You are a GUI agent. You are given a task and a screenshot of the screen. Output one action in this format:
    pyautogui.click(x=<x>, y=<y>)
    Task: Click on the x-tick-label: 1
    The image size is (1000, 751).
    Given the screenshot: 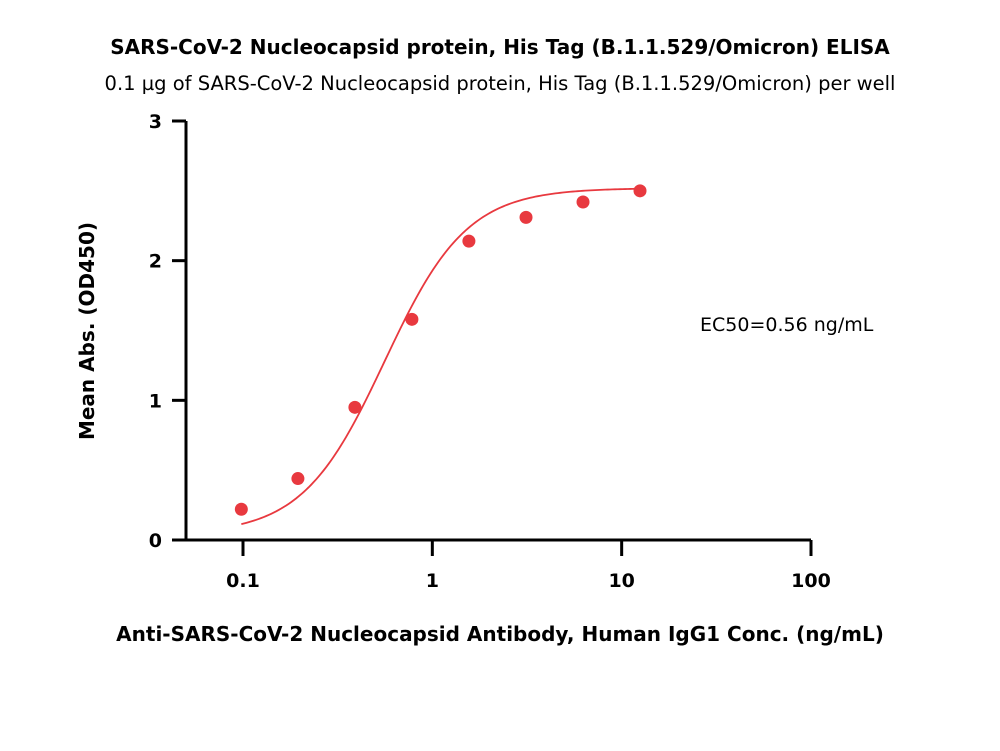 What is the action you would take?
    pyautogui.click(x=432, y=581)
    